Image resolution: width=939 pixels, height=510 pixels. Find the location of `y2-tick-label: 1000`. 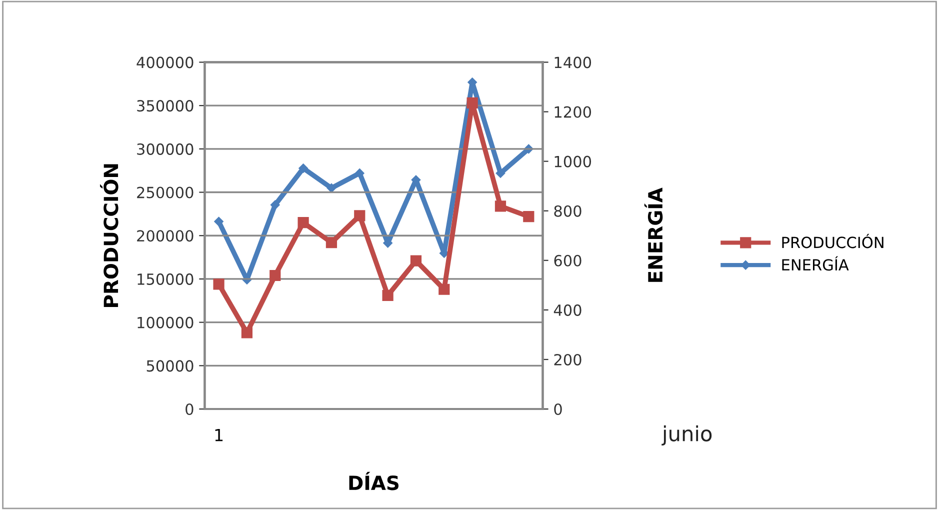

y2-tick-label: 1000 is located at coordinates (573, 162).